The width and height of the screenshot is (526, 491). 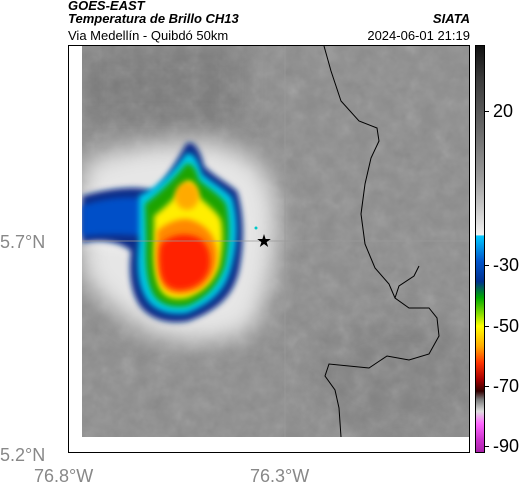 I want to click on colorbar-label: -50, so click(x=506, y=326).